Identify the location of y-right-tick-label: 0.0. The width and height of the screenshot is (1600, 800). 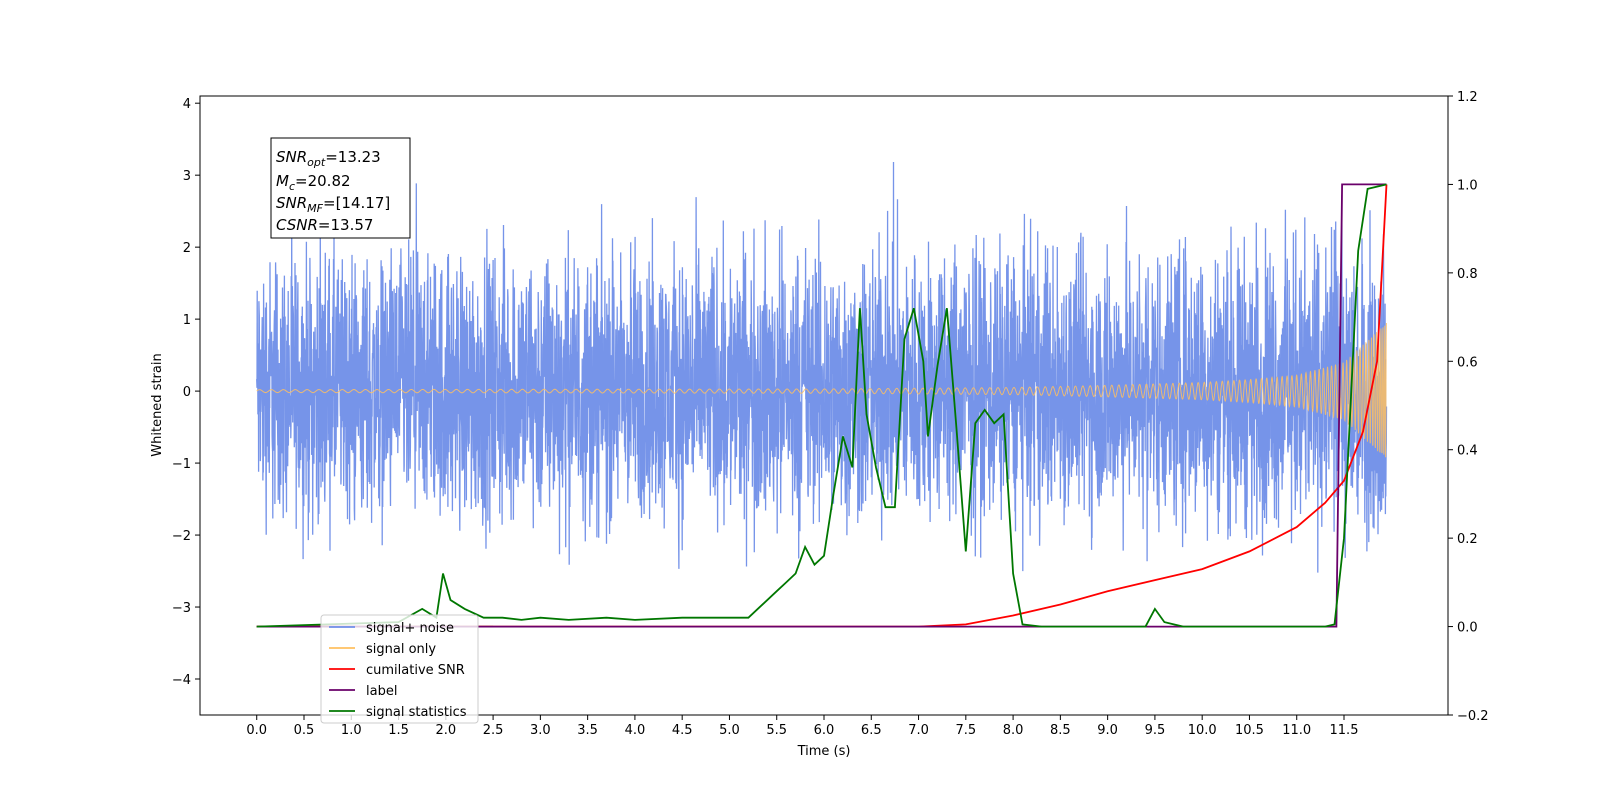
(1467, 628).